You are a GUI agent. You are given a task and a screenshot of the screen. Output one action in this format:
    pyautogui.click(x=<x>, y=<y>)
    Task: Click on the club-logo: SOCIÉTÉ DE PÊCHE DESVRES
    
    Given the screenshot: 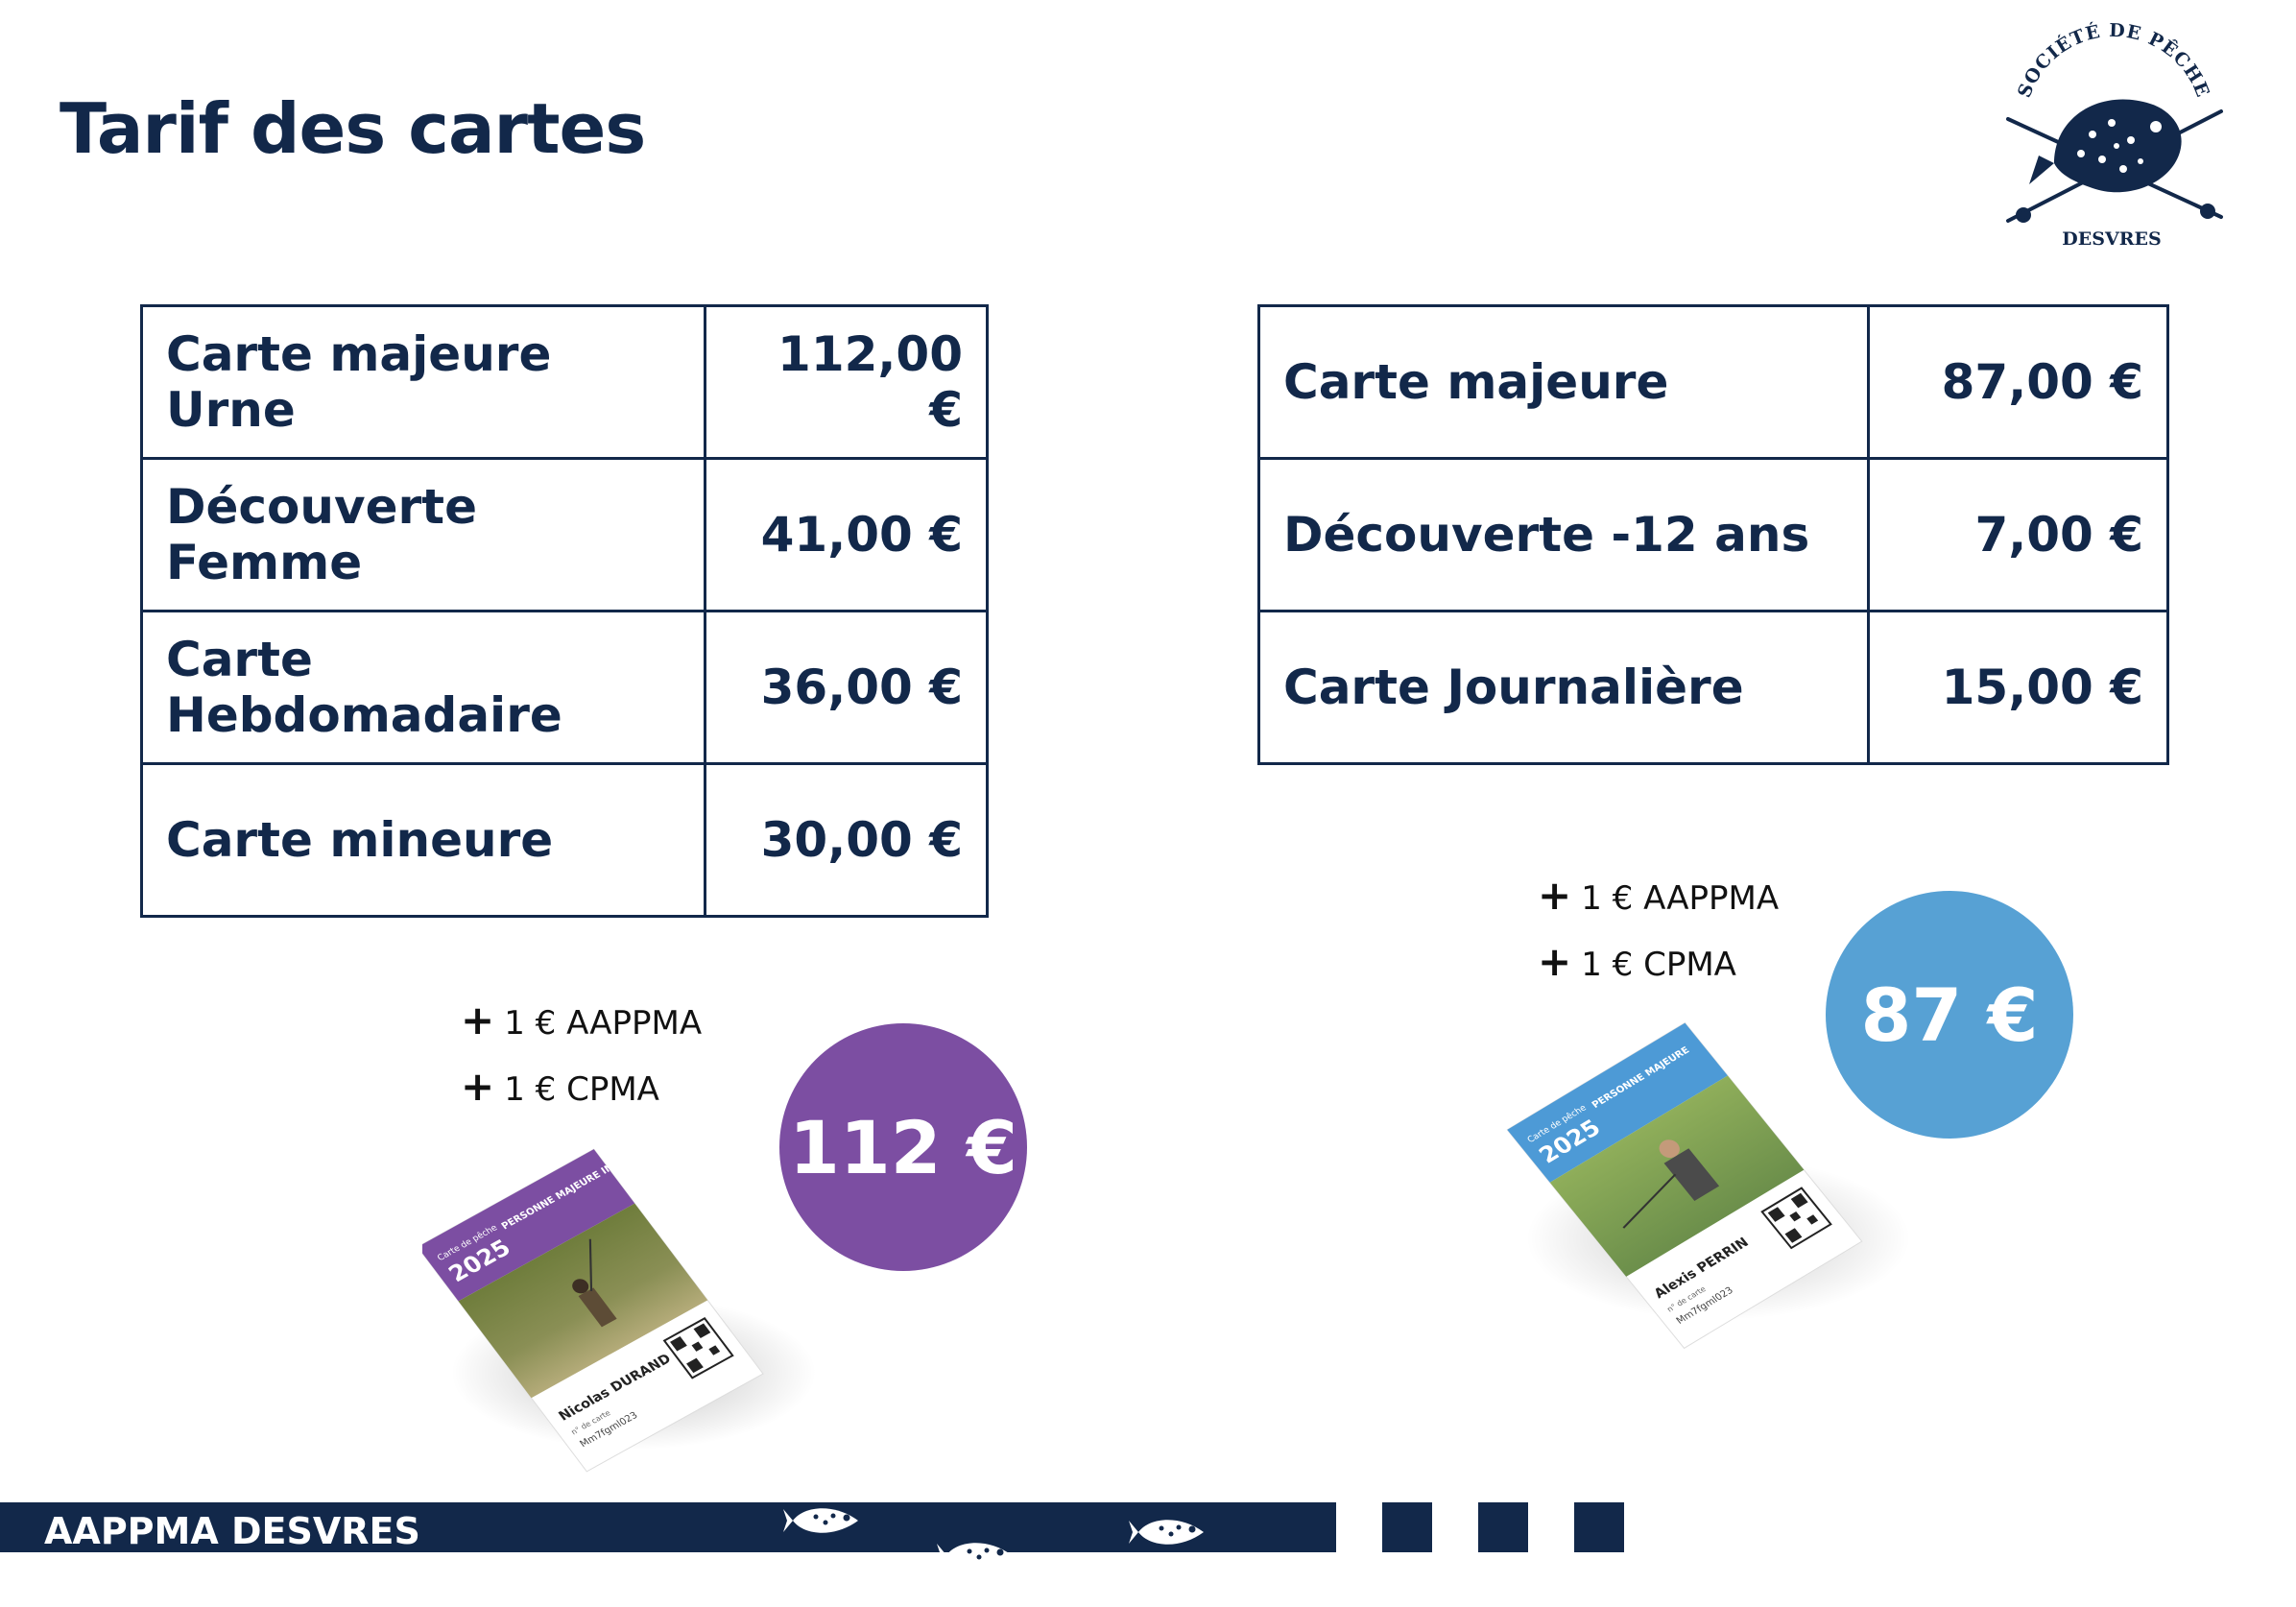 What is the action you would take?
    pyautogui.click(x=2115, y=135)
    